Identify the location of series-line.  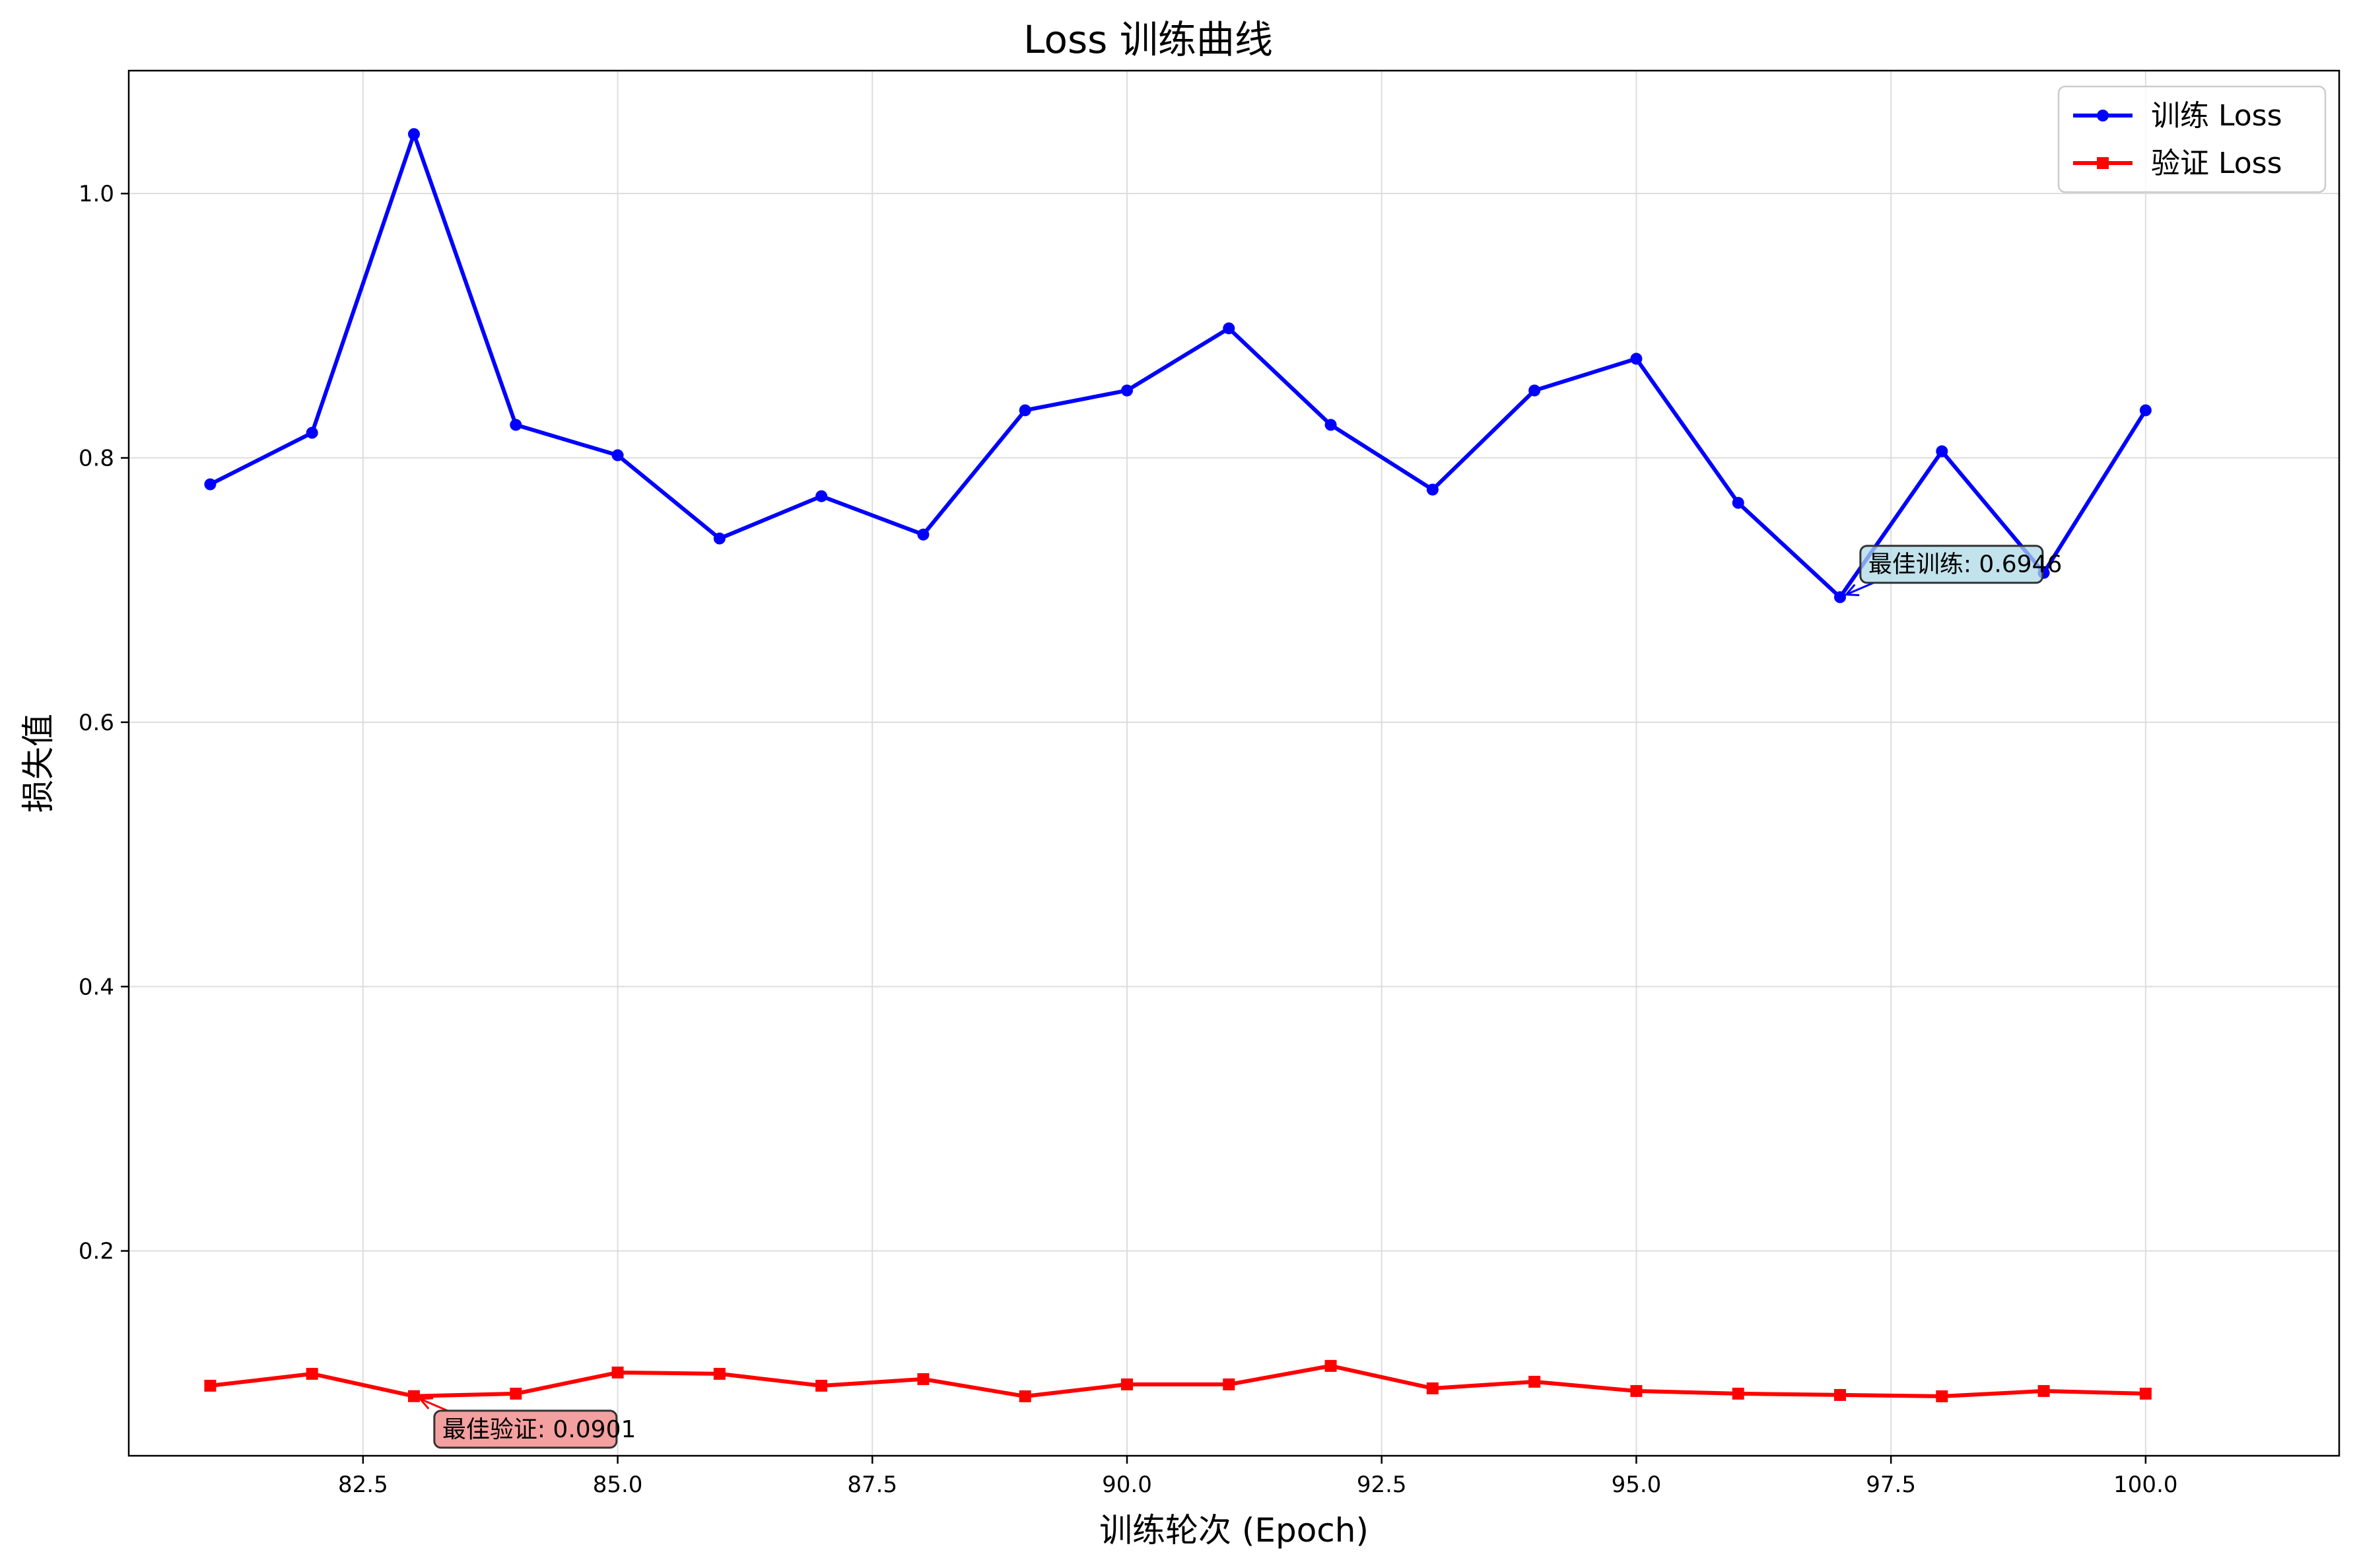
(1178, 1380).